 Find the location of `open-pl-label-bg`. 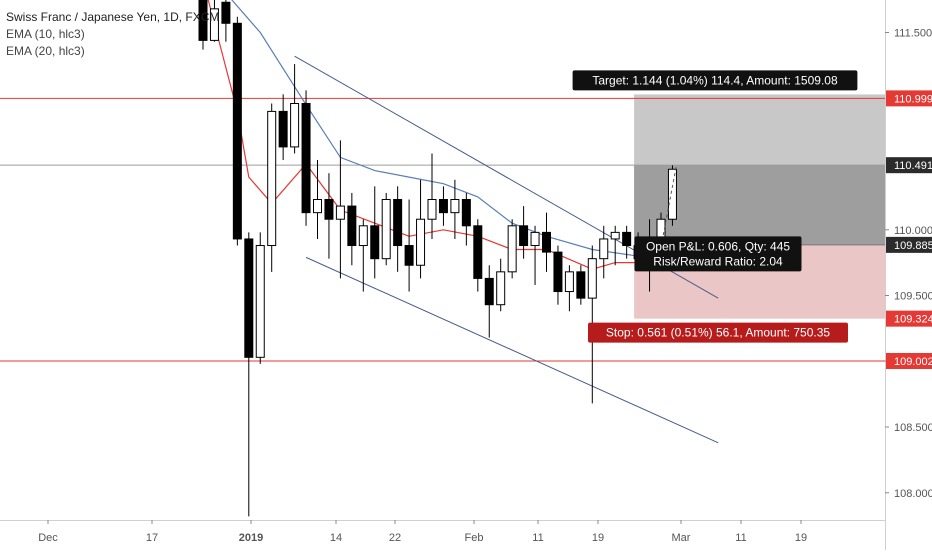

open-pl-label-bg is located at coordinates (718, 254).